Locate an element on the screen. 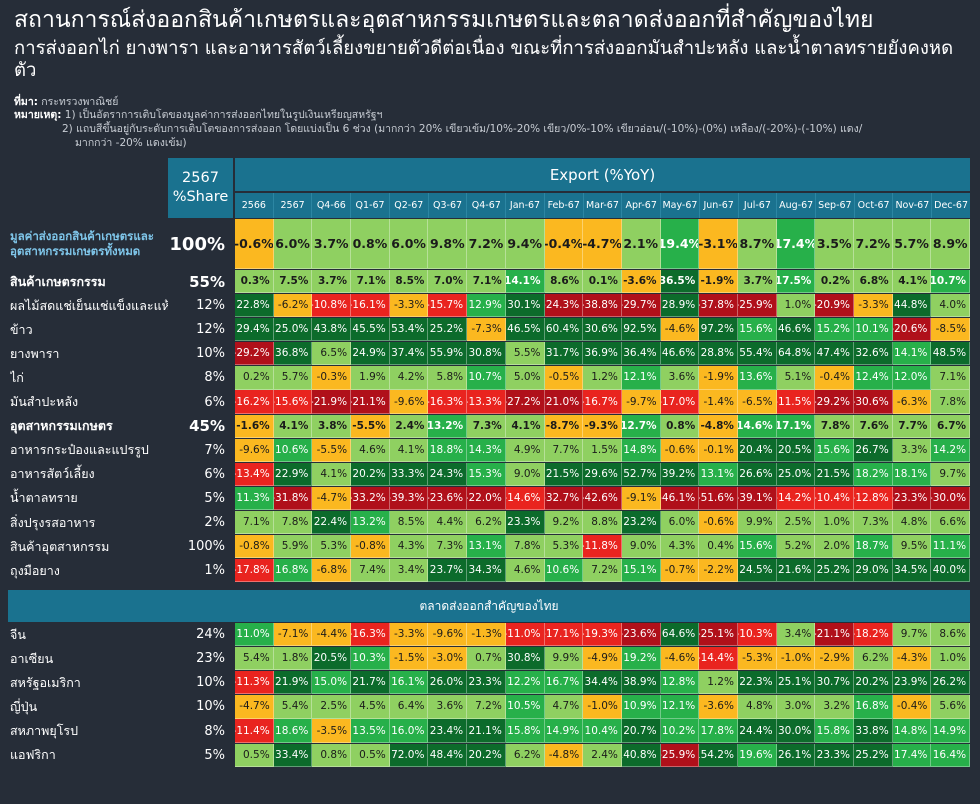  value-cell: 4.3% is located at coordinates (409, 547).